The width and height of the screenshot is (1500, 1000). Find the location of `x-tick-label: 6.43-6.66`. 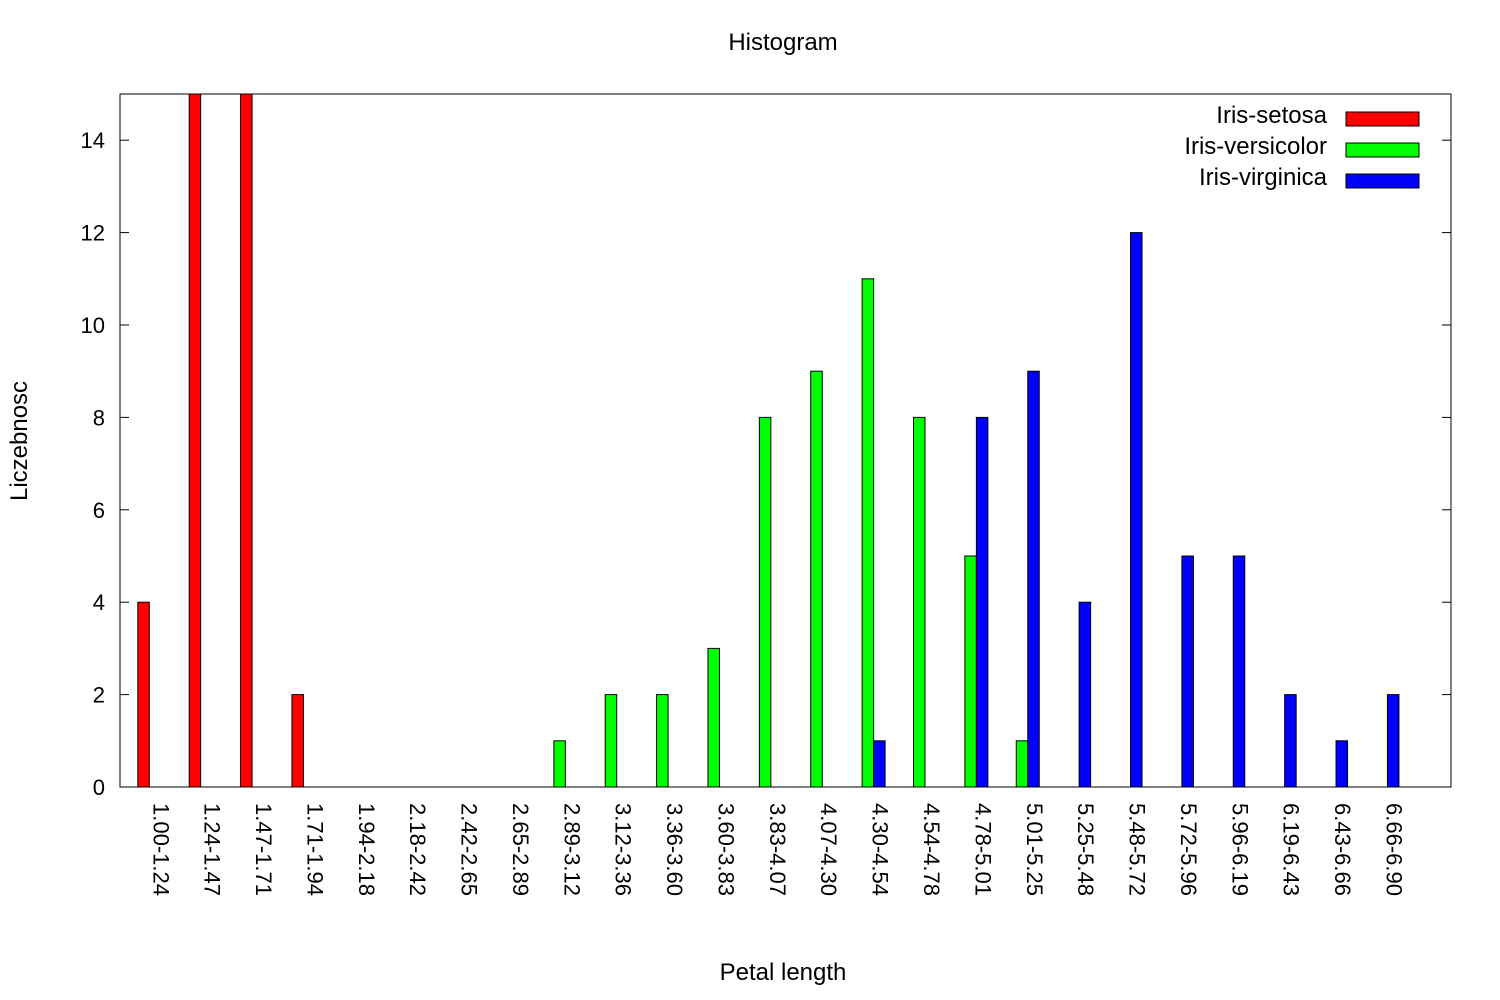

x-tick-label: 6.43-6.66 is located at coordinates (1342, 849).